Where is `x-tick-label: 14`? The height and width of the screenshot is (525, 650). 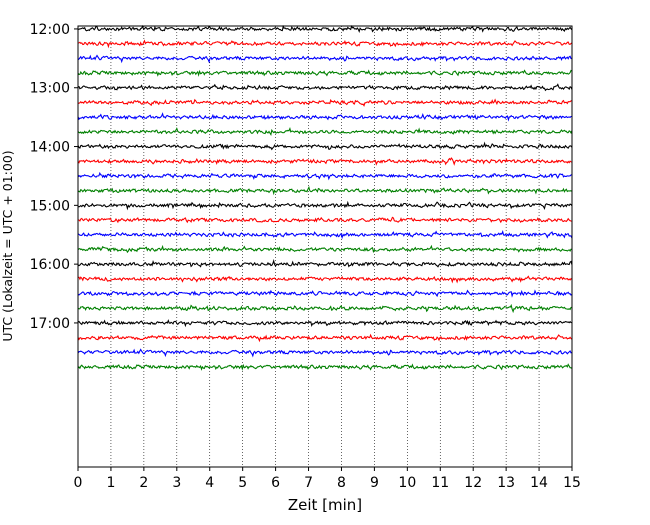 x-tick-label: 14 is located at coordinates (539, 483).